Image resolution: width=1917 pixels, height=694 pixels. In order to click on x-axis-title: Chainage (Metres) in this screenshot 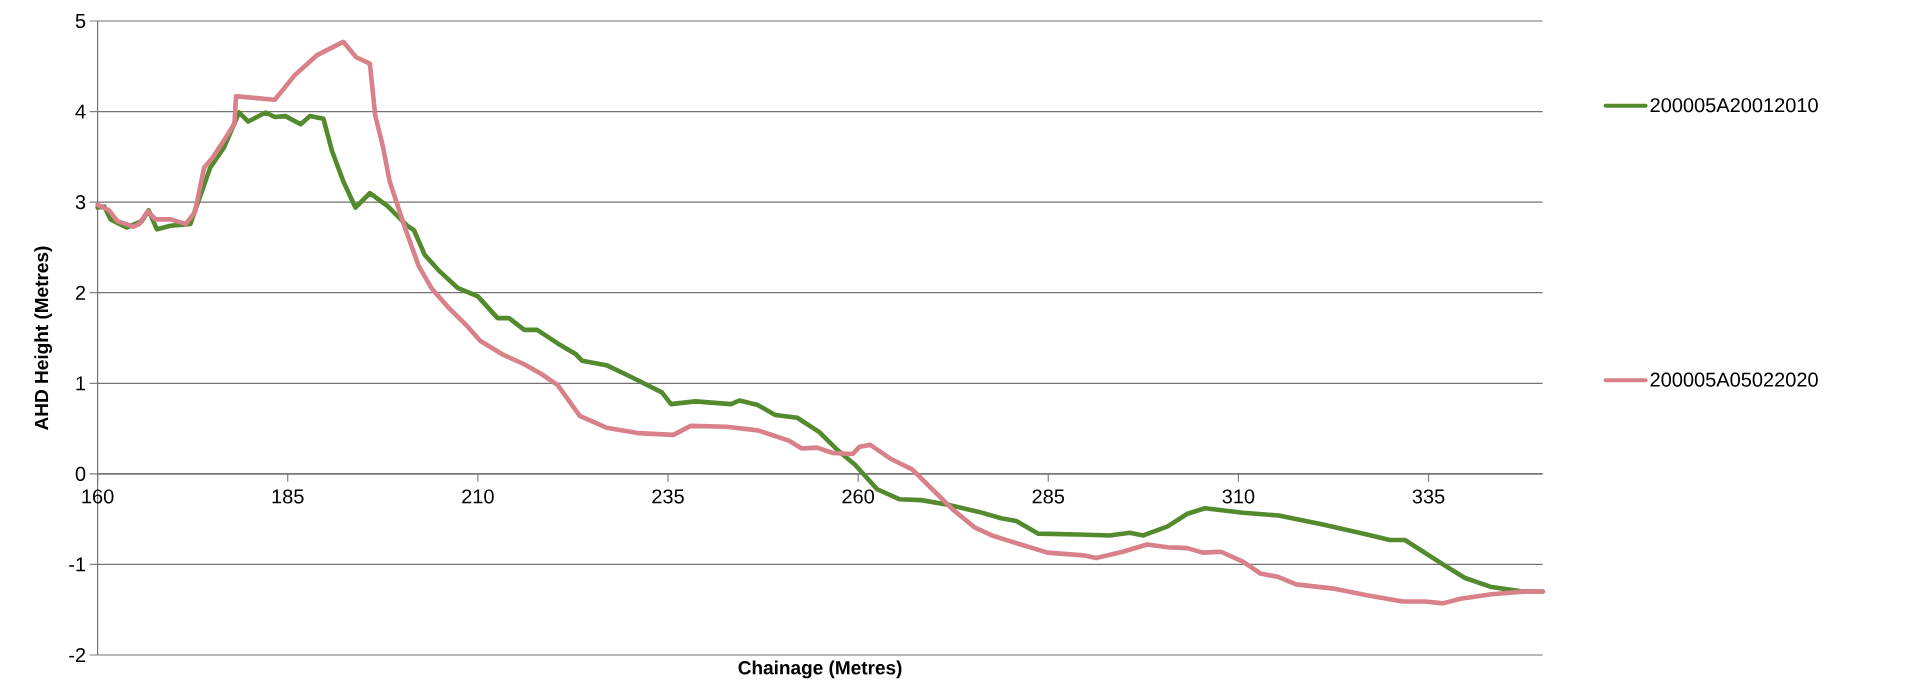, I will do `click(820, 669)`.